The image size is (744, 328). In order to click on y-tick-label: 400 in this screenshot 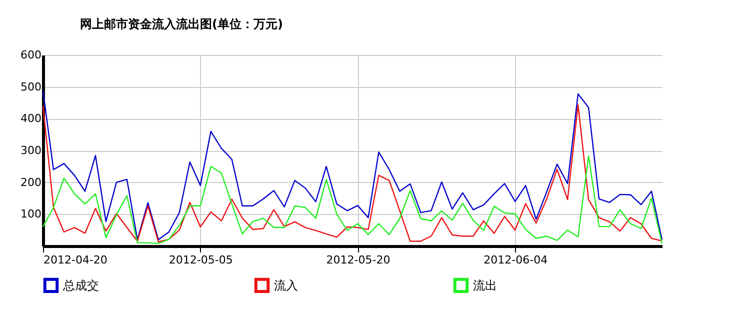, I will do `click(31, 119)`.